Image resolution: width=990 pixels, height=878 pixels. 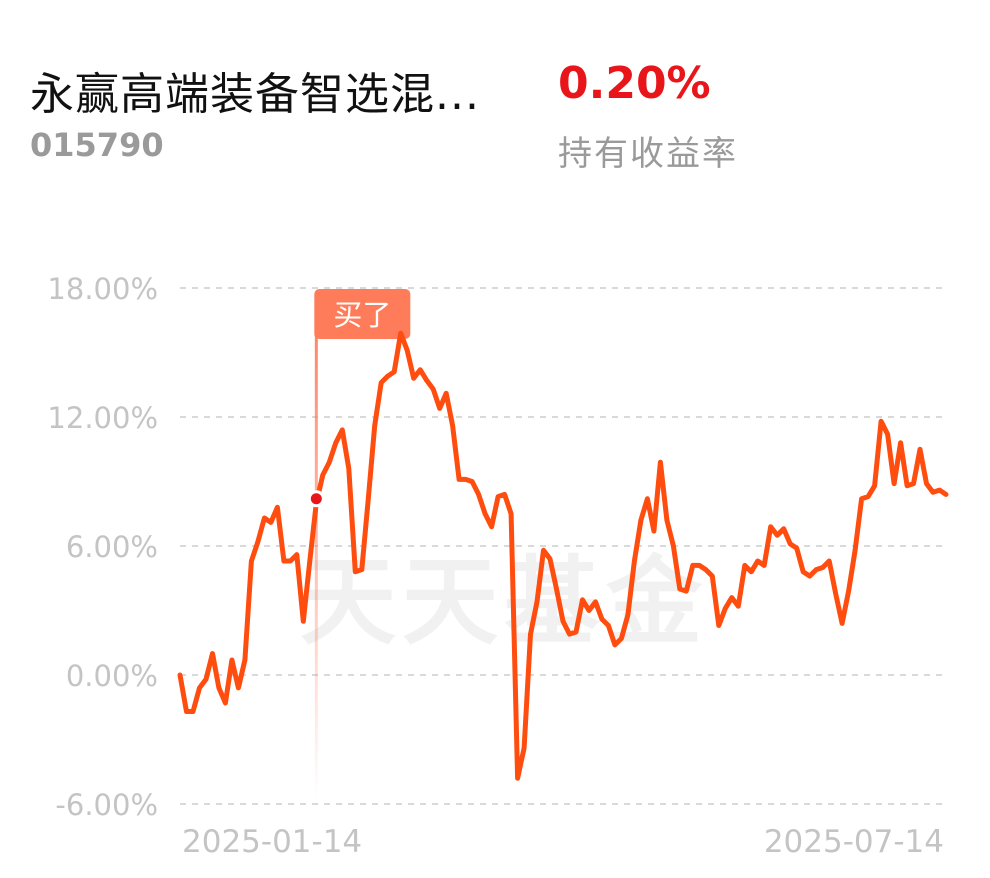 I want to click on buy-marker-line, so click(x=316, y=560).